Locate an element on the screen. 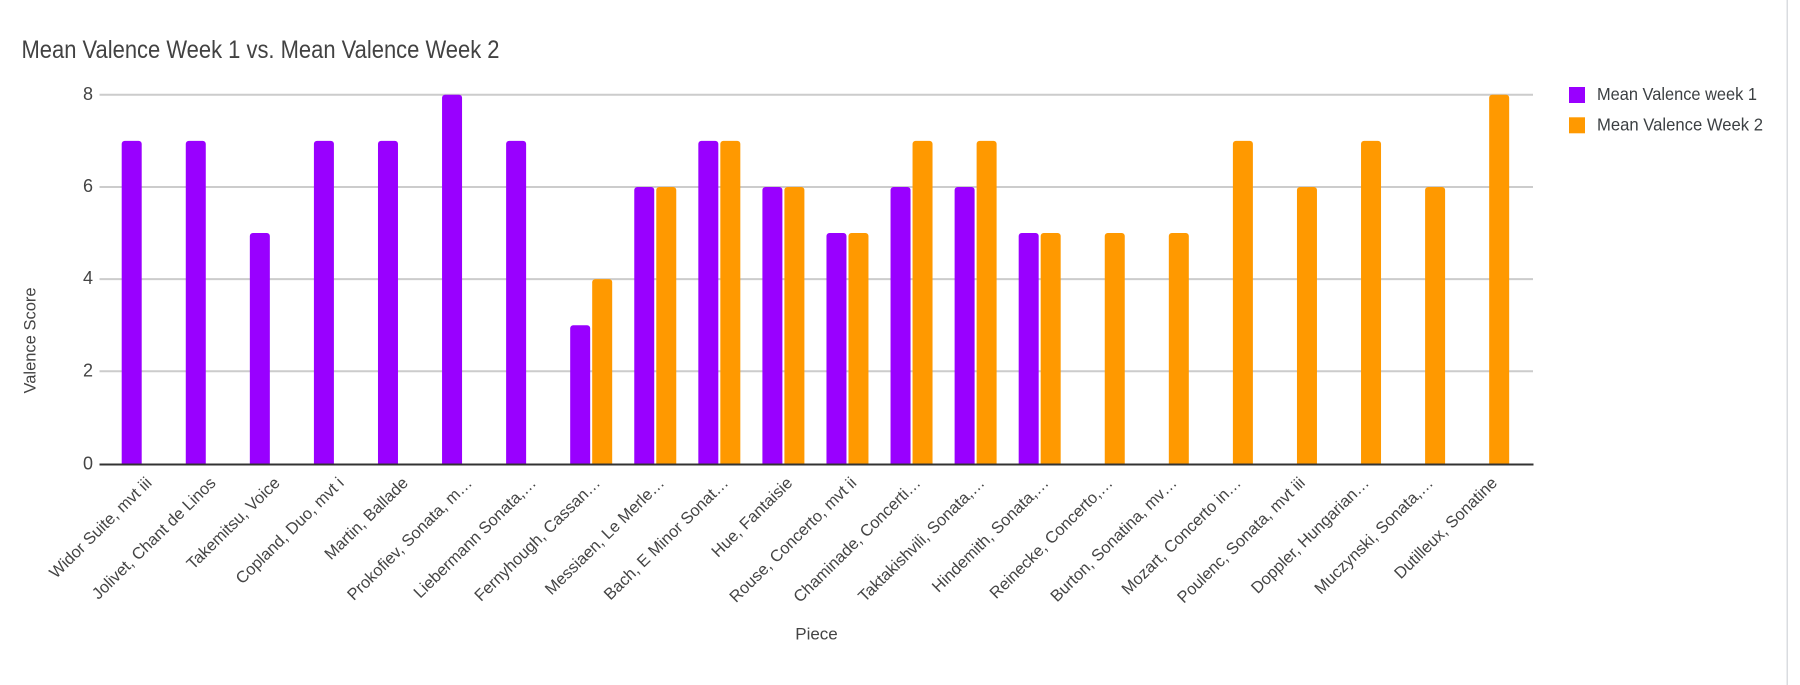 The height and width of the screenshot is (685, 1800). svg-text: Mean Valence week 1 is located at coordinates (1677, 94).